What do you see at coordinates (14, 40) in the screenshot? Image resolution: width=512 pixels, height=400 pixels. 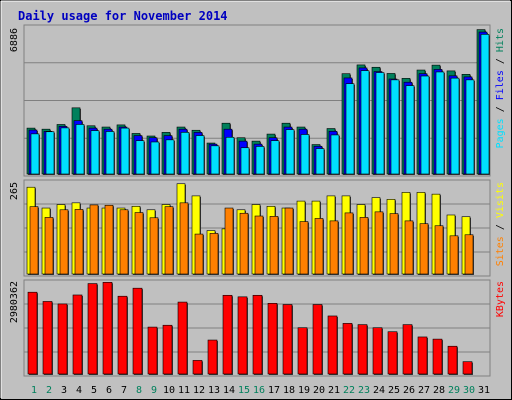 I see `top-y-tick-label: 6886` at bounding box center [14, 40].